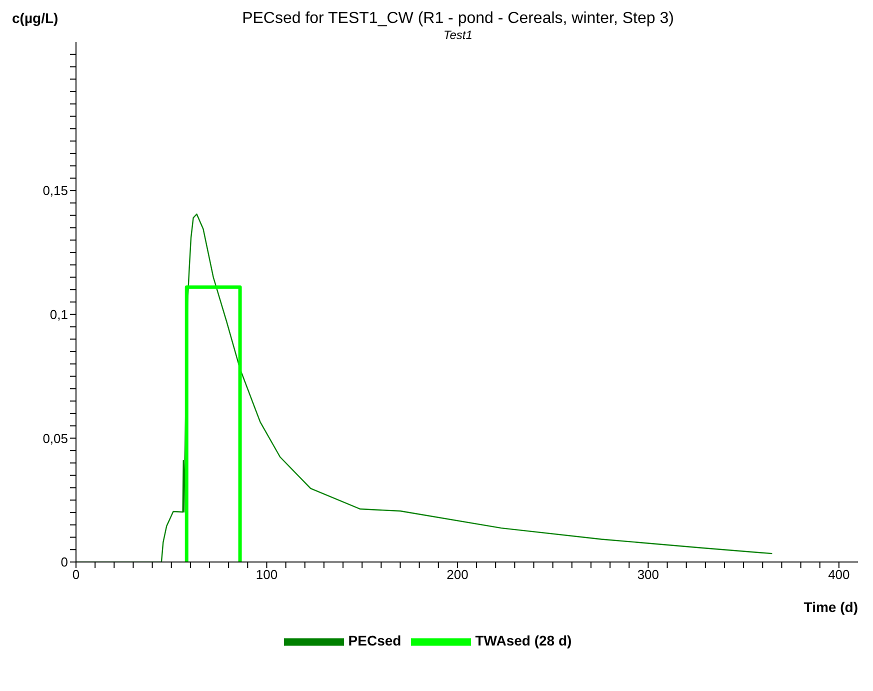 The width and height of the screenshot is (873, 691). I want to click on legend-label: PECsed, so click(375, 640).